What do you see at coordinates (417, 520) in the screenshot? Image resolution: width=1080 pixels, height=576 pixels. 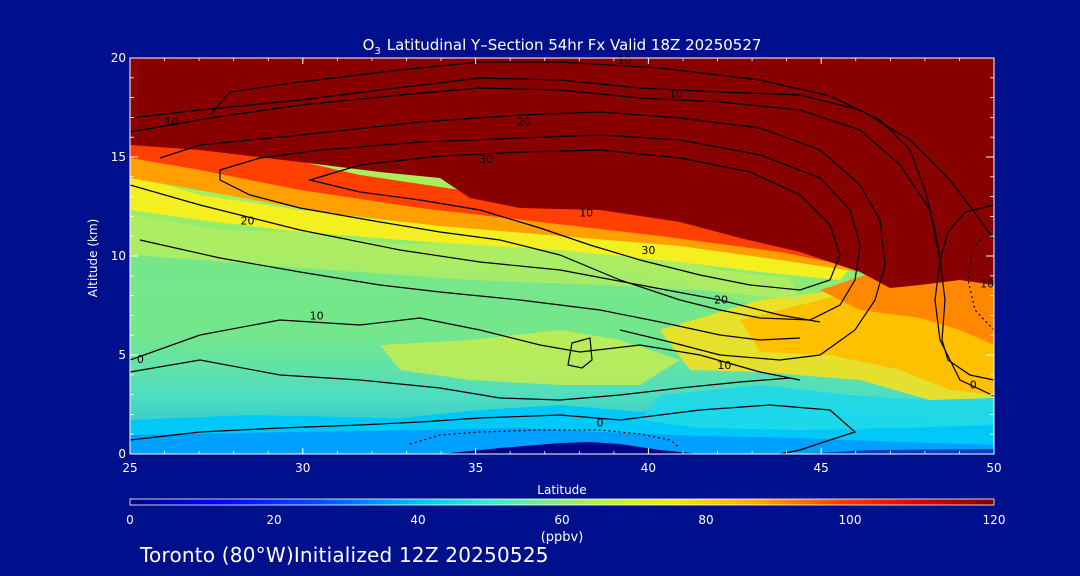 I see `colorbar-tick-label: 40` at bounding box center [417, 520].